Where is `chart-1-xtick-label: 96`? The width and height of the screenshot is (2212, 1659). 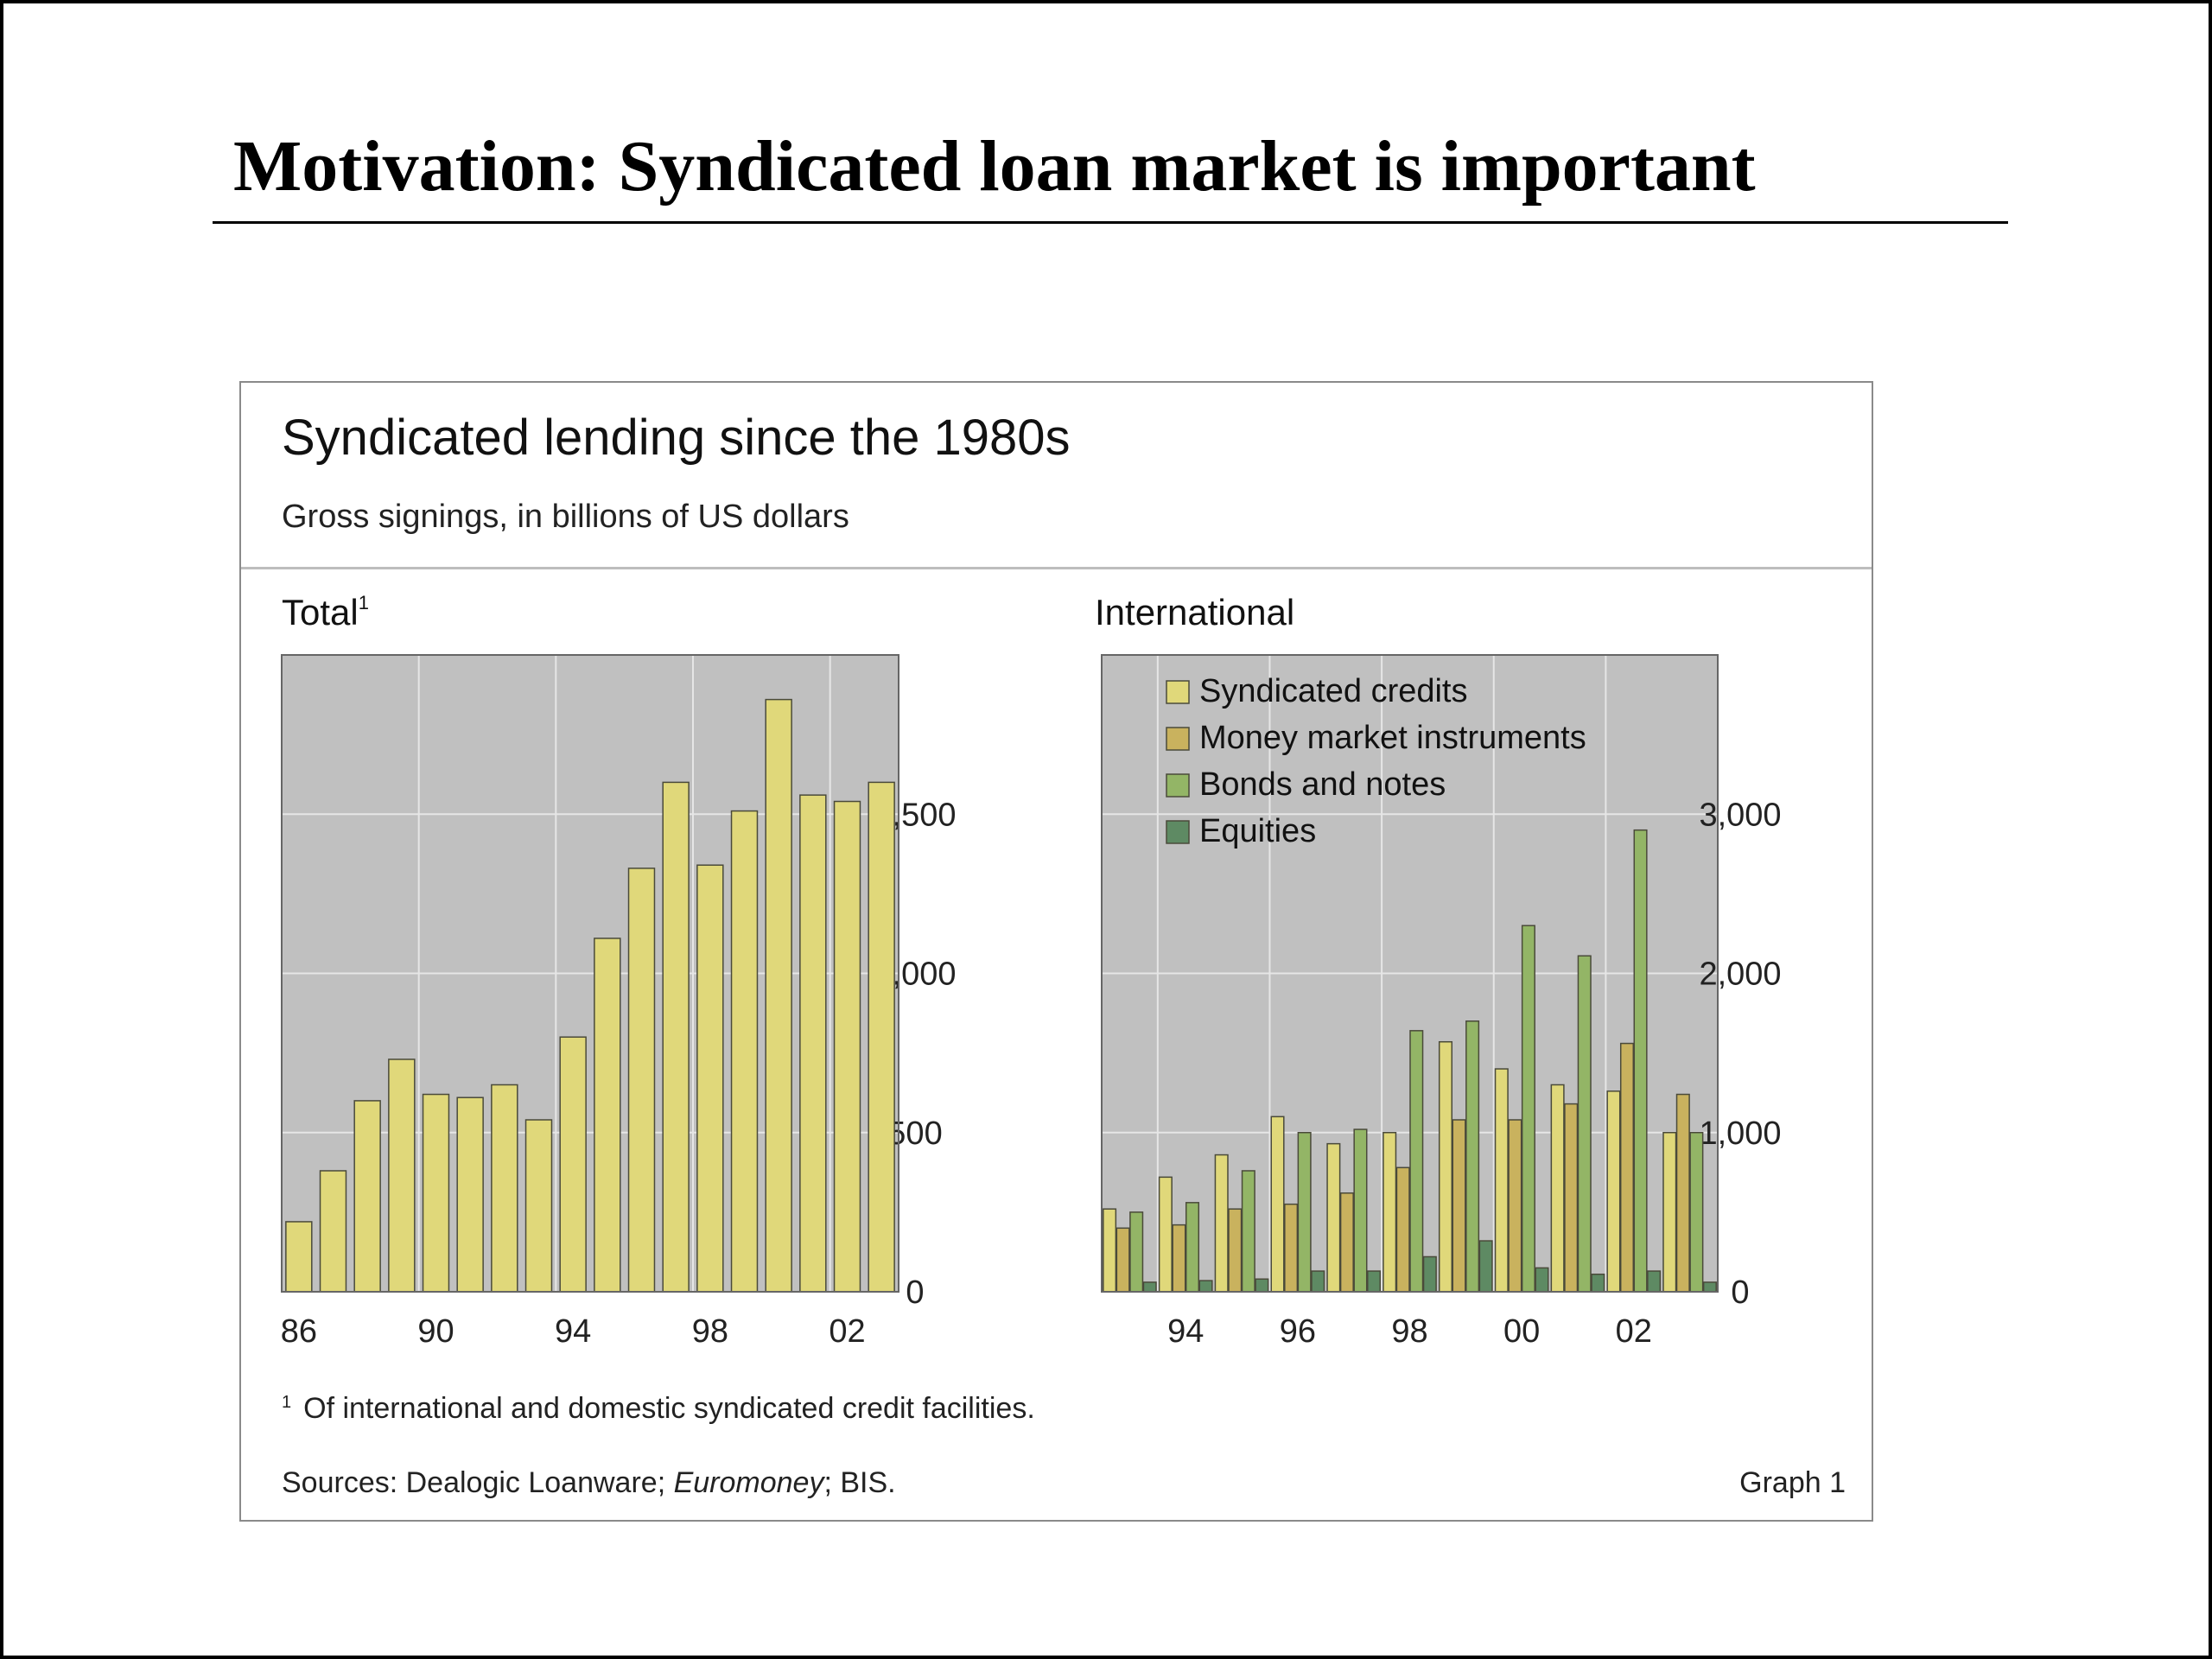
chart-1-xtick-label: 96 is located at coordinates (1298, 1331).